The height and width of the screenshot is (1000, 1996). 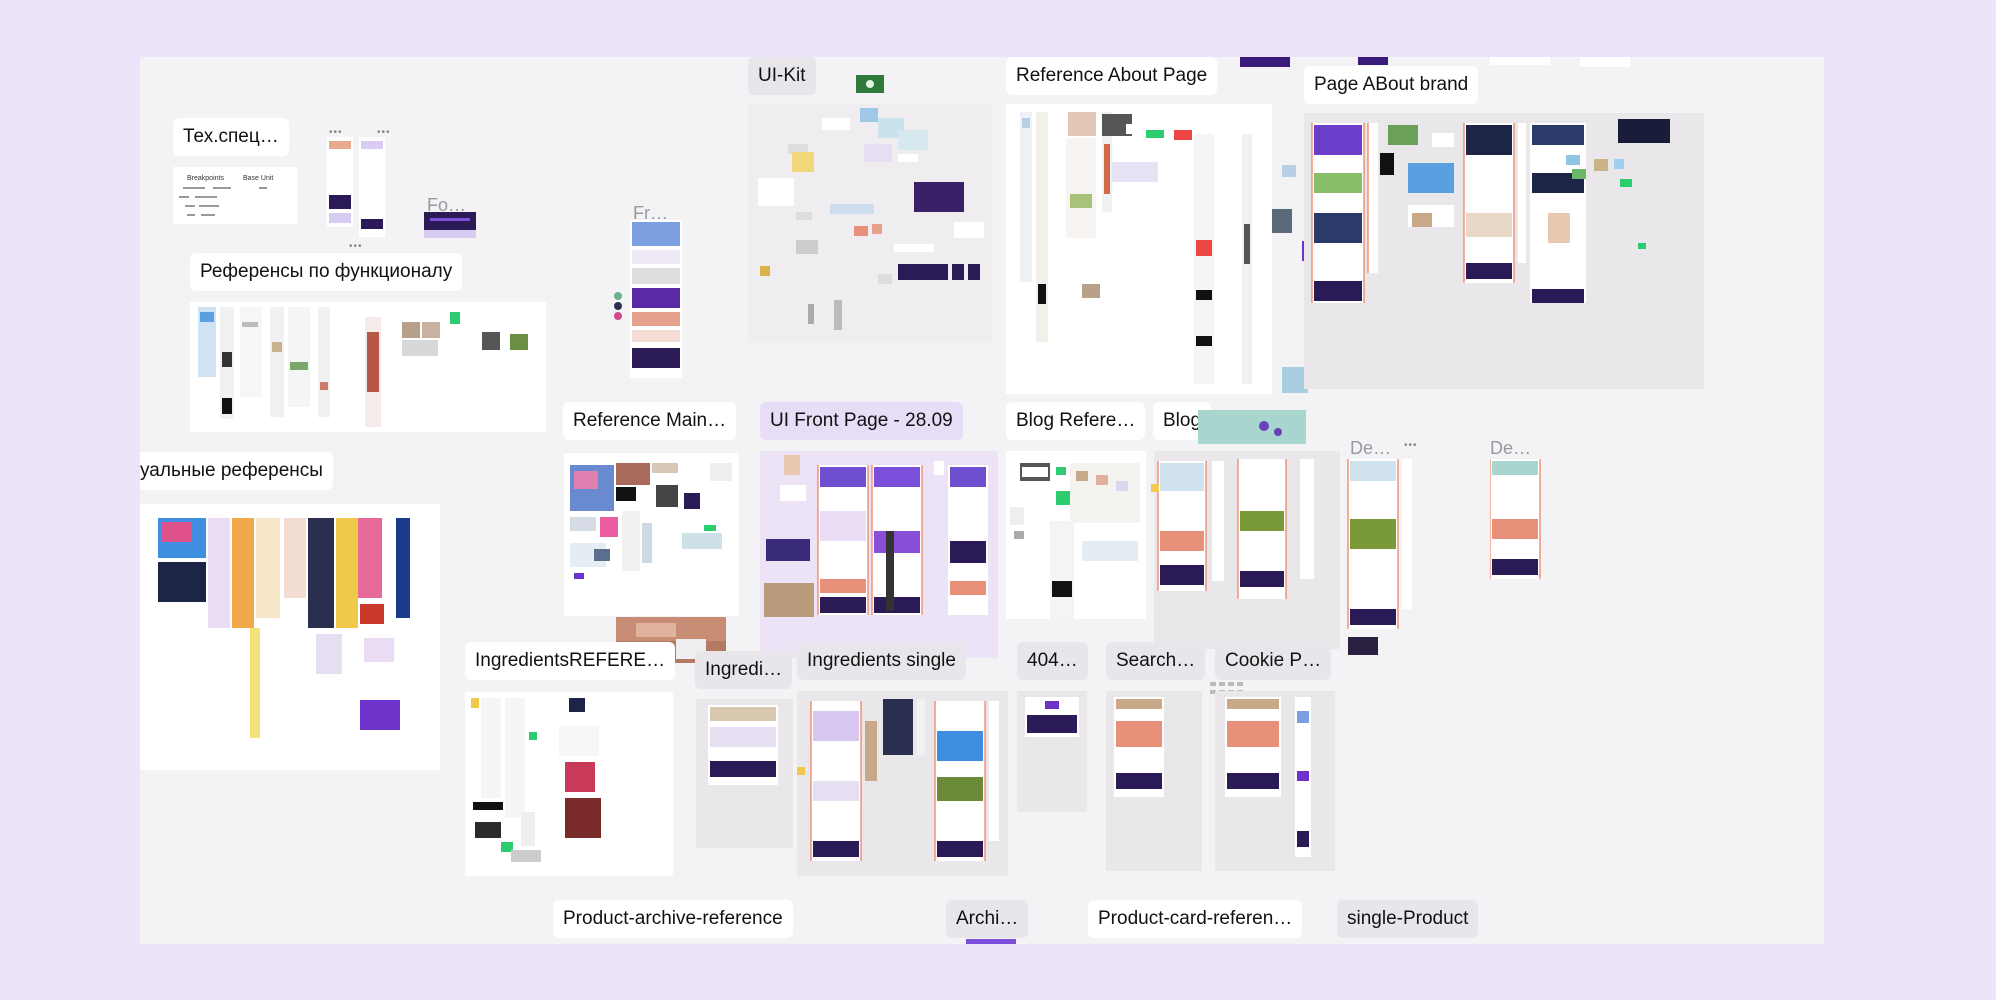 I want to click on reference-main-art, so click(x=651, y=521).